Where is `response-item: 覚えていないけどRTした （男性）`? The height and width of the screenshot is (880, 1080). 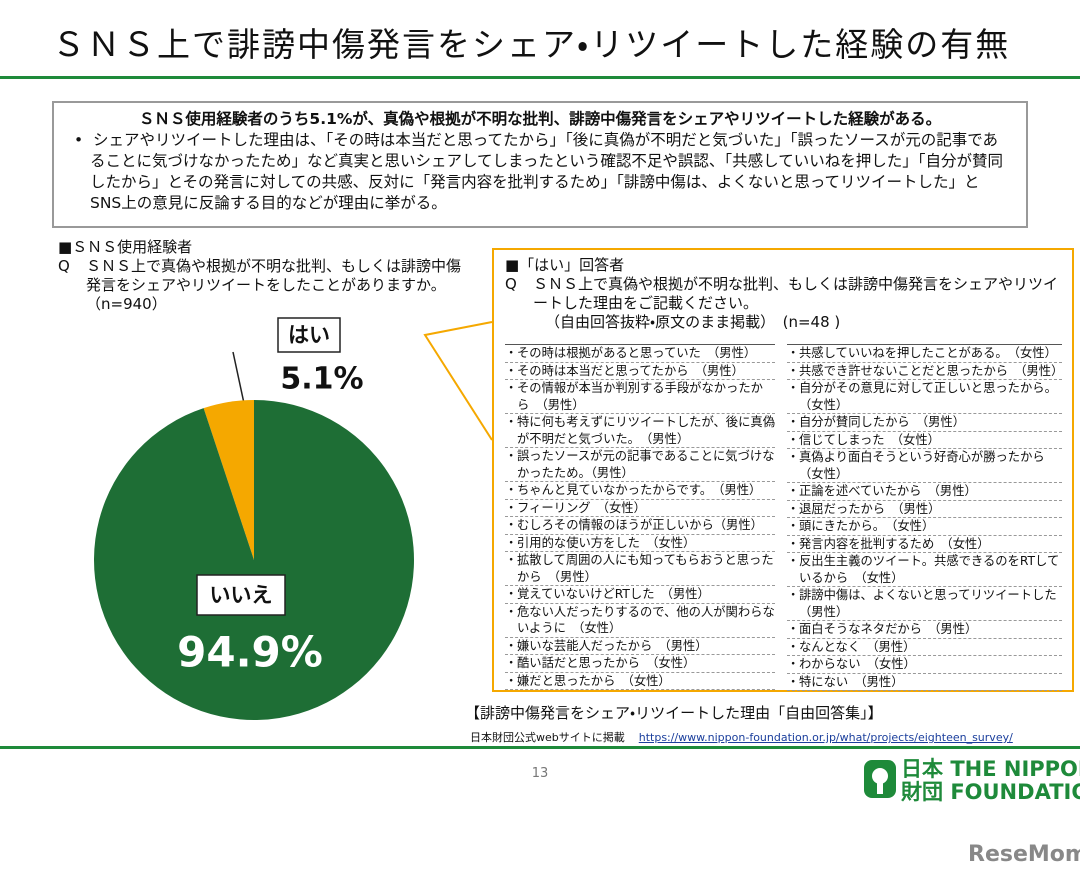
response-item: 覚えていないけどRTした （男性） is located at coordinates (640, 595).